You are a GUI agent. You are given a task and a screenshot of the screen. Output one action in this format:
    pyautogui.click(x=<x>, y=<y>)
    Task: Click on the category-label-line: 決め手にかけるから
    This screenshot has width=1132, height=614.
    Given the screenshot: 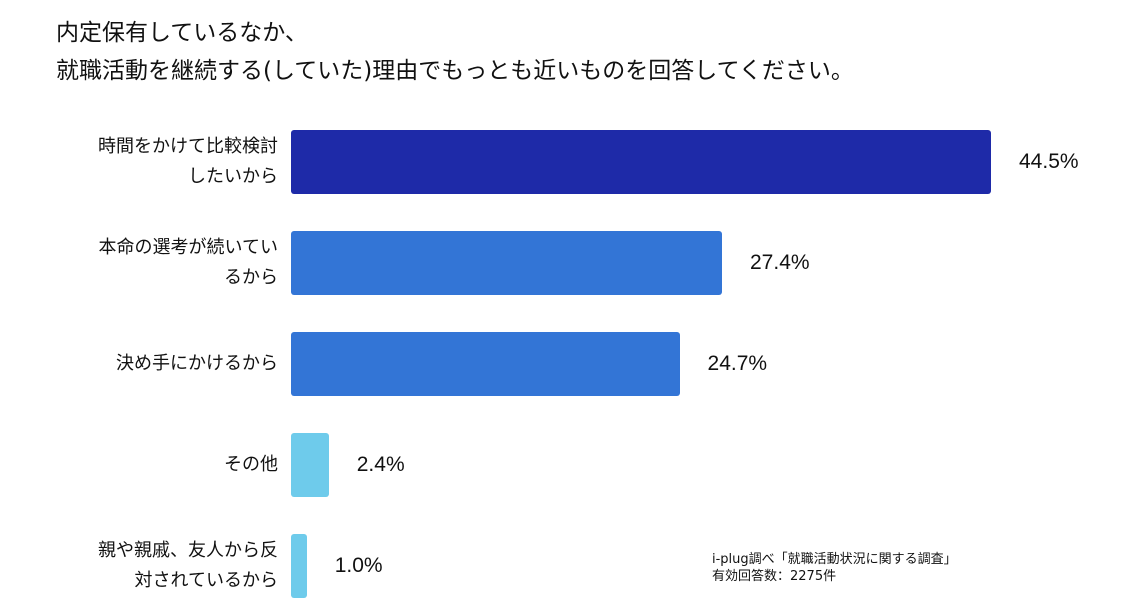 What is the action you would take?
    pyautogui.click(x=197, y=363)
    